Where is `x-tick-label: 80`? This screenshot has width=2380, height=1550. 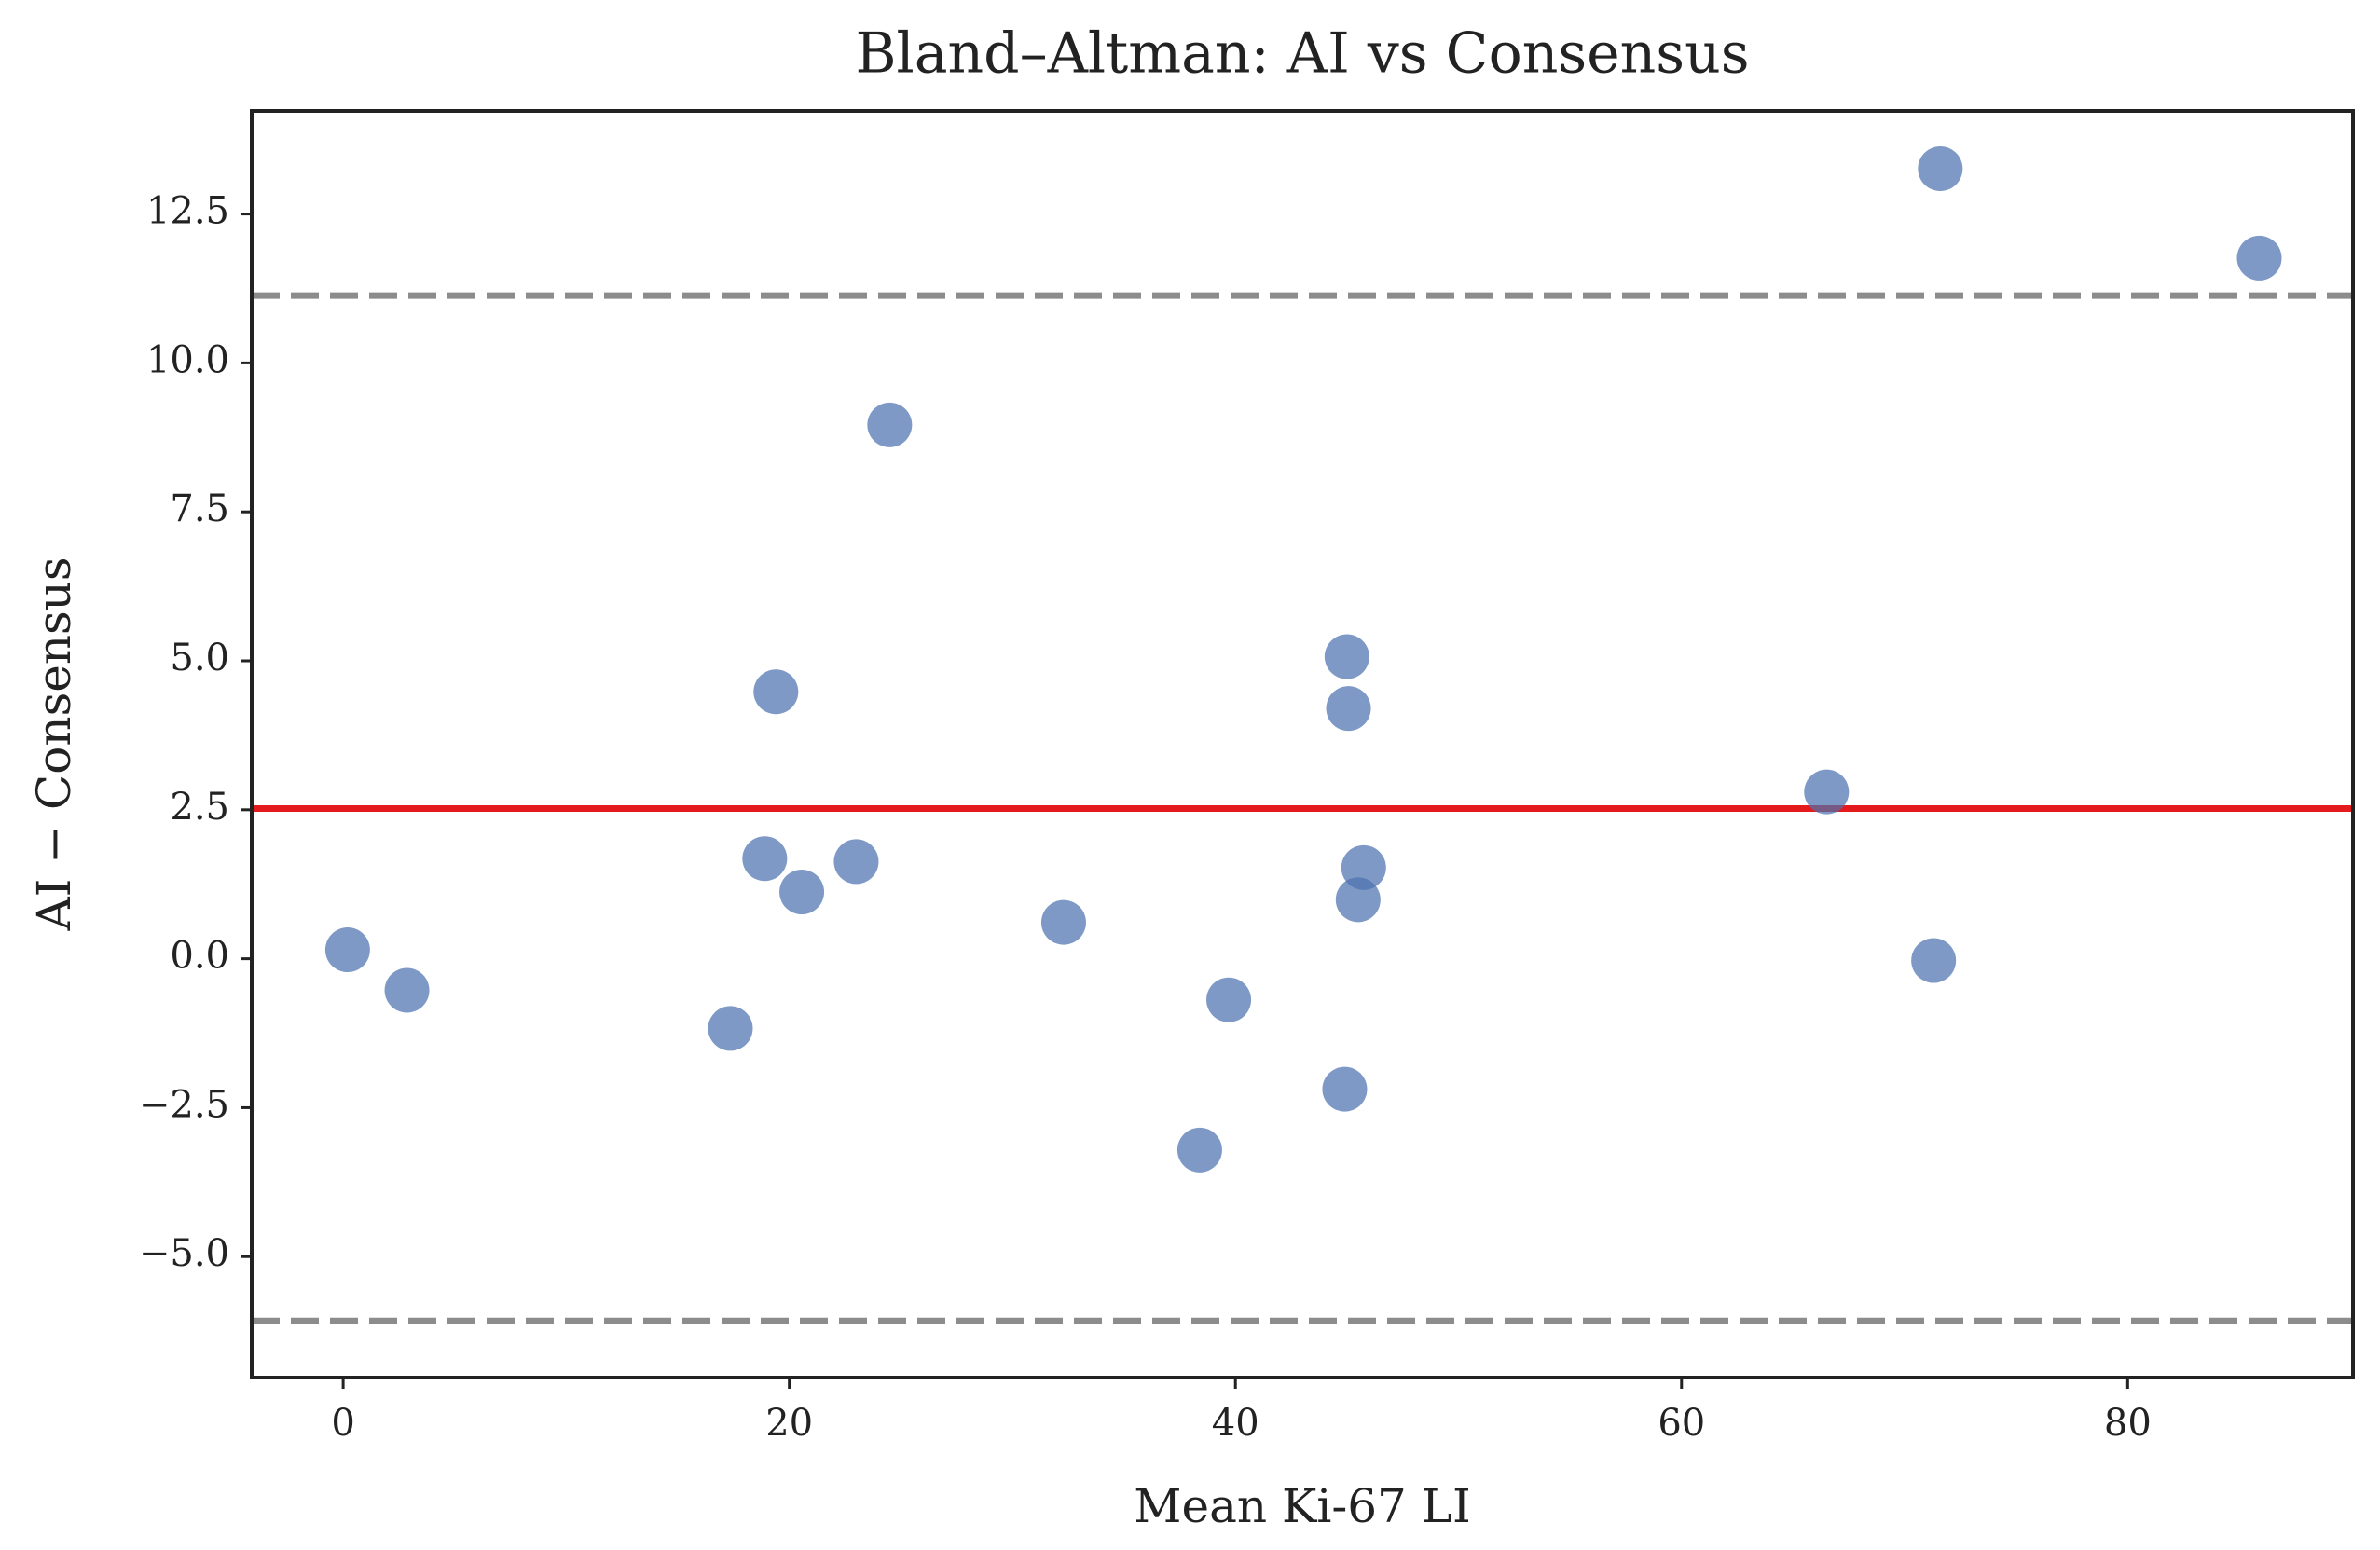
x-tick-label: 80 is located at coordinates (2128, 1423).